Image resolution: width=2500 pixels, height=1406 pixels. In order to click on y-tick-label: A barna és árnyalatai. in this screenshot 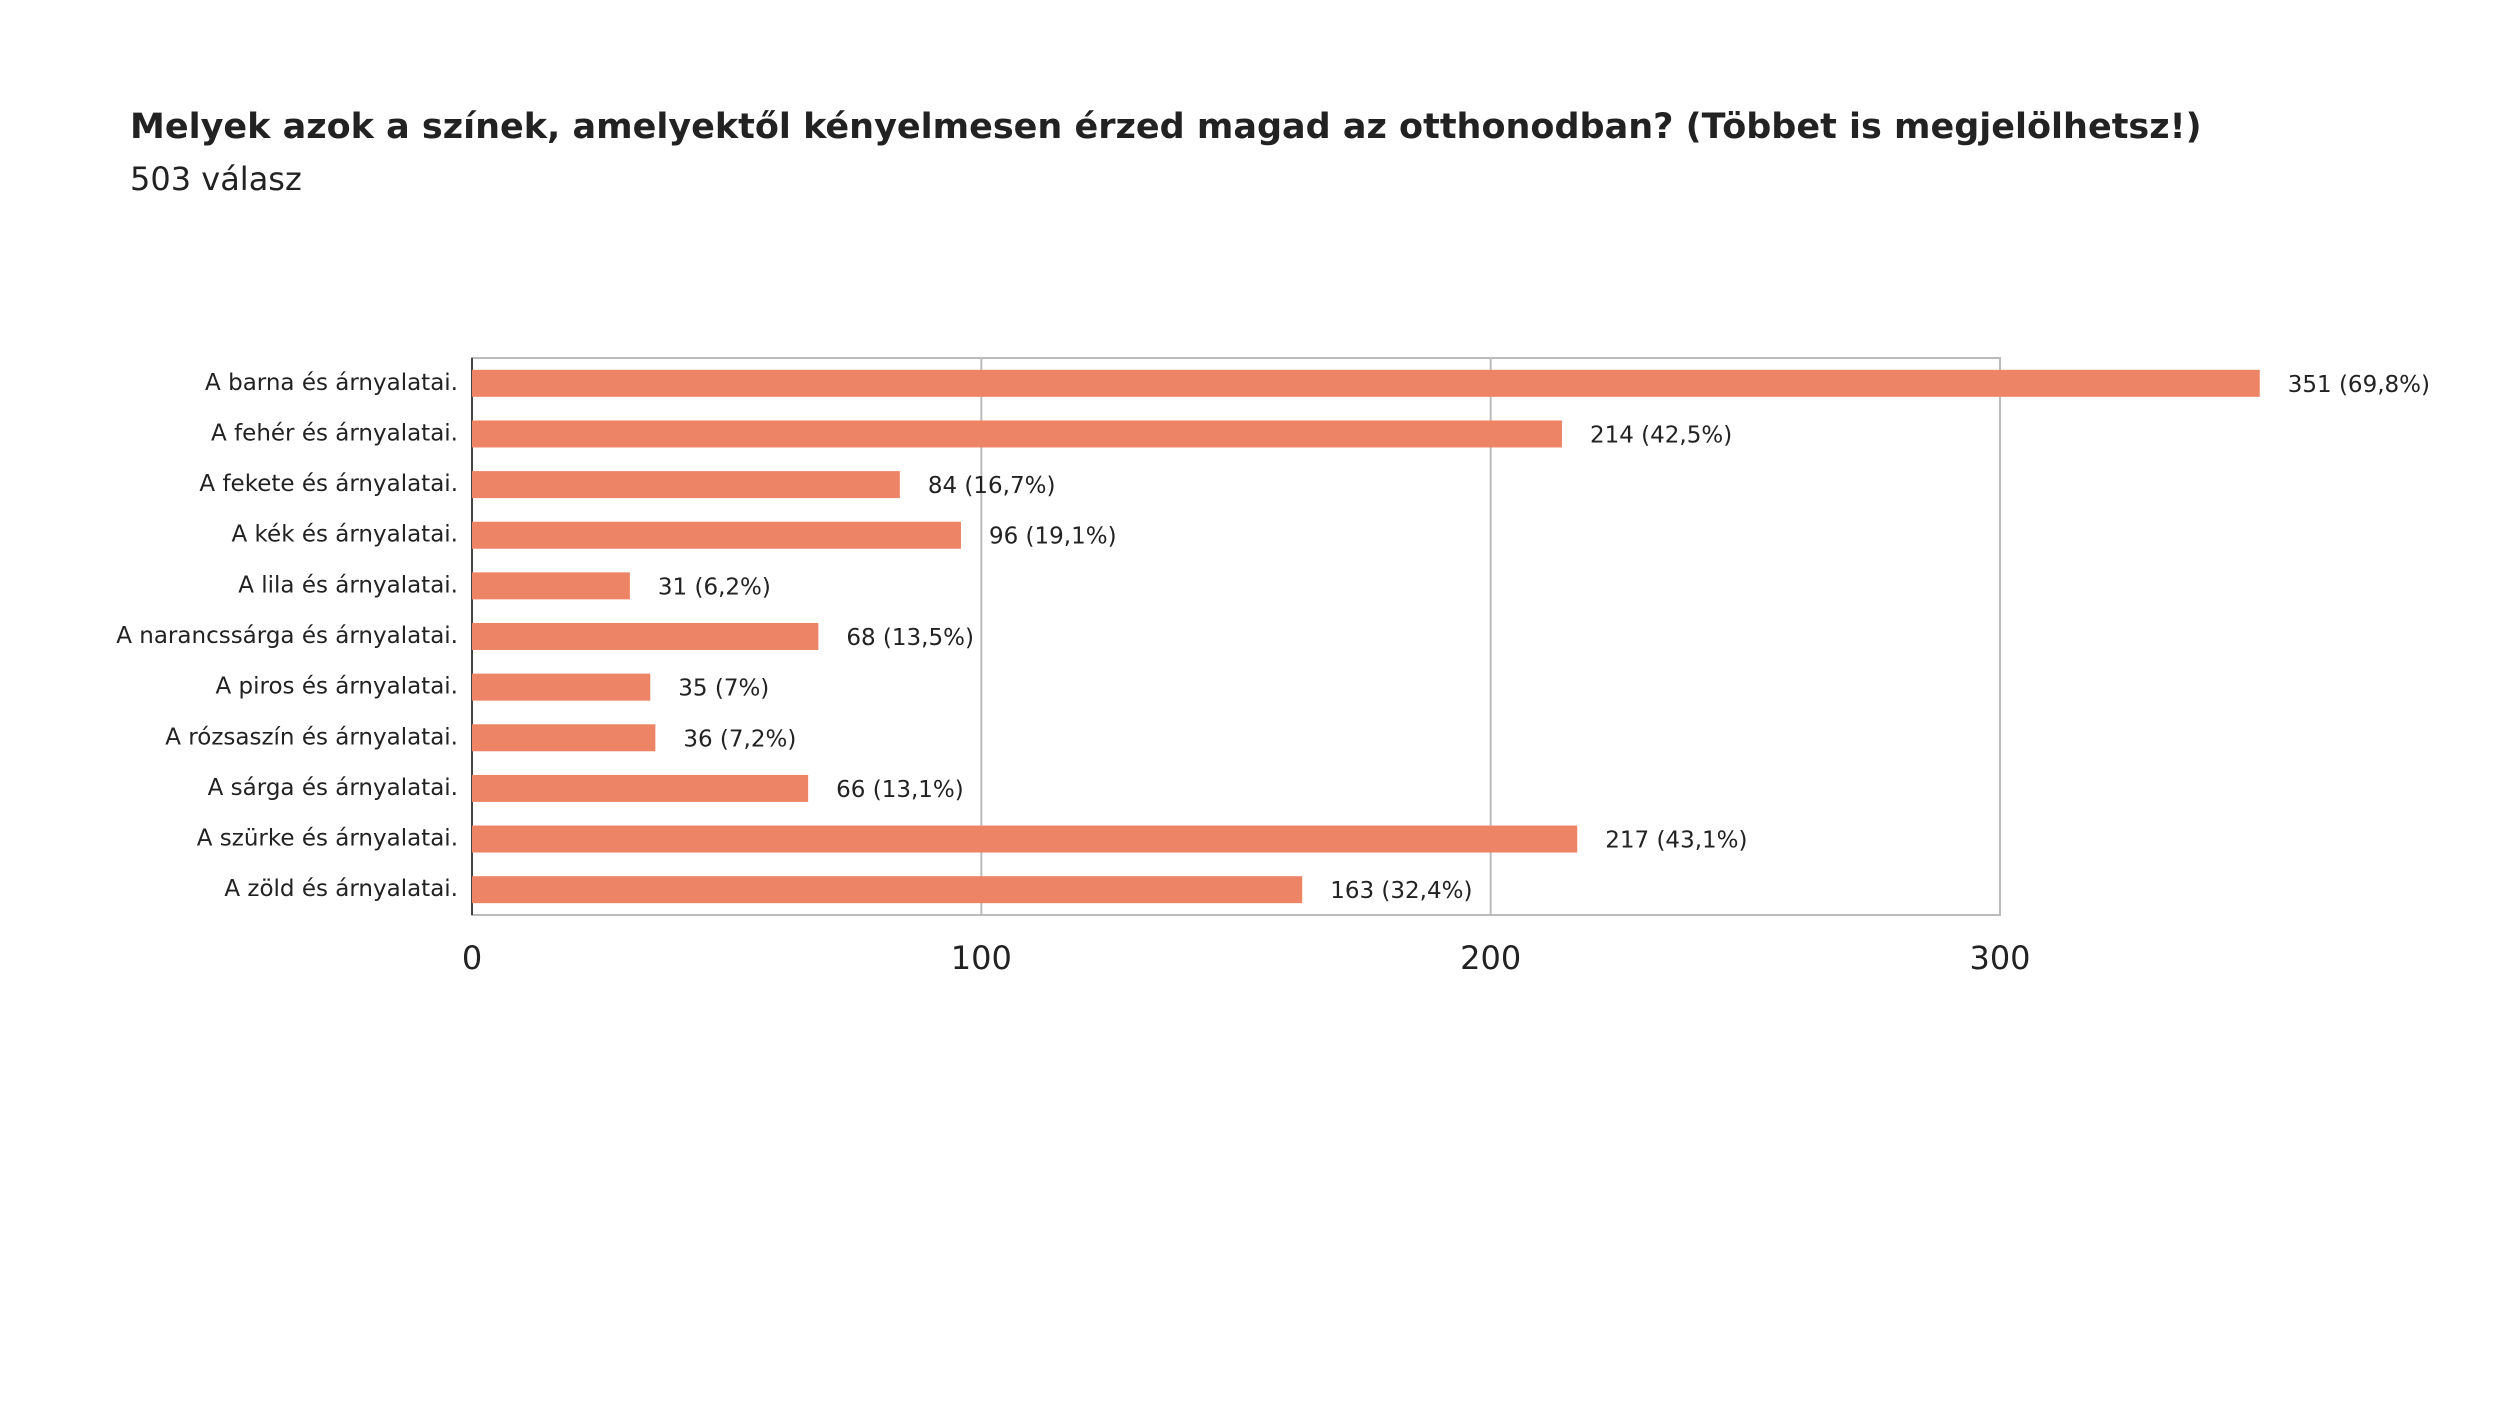, I will do `click(331, 383)`.